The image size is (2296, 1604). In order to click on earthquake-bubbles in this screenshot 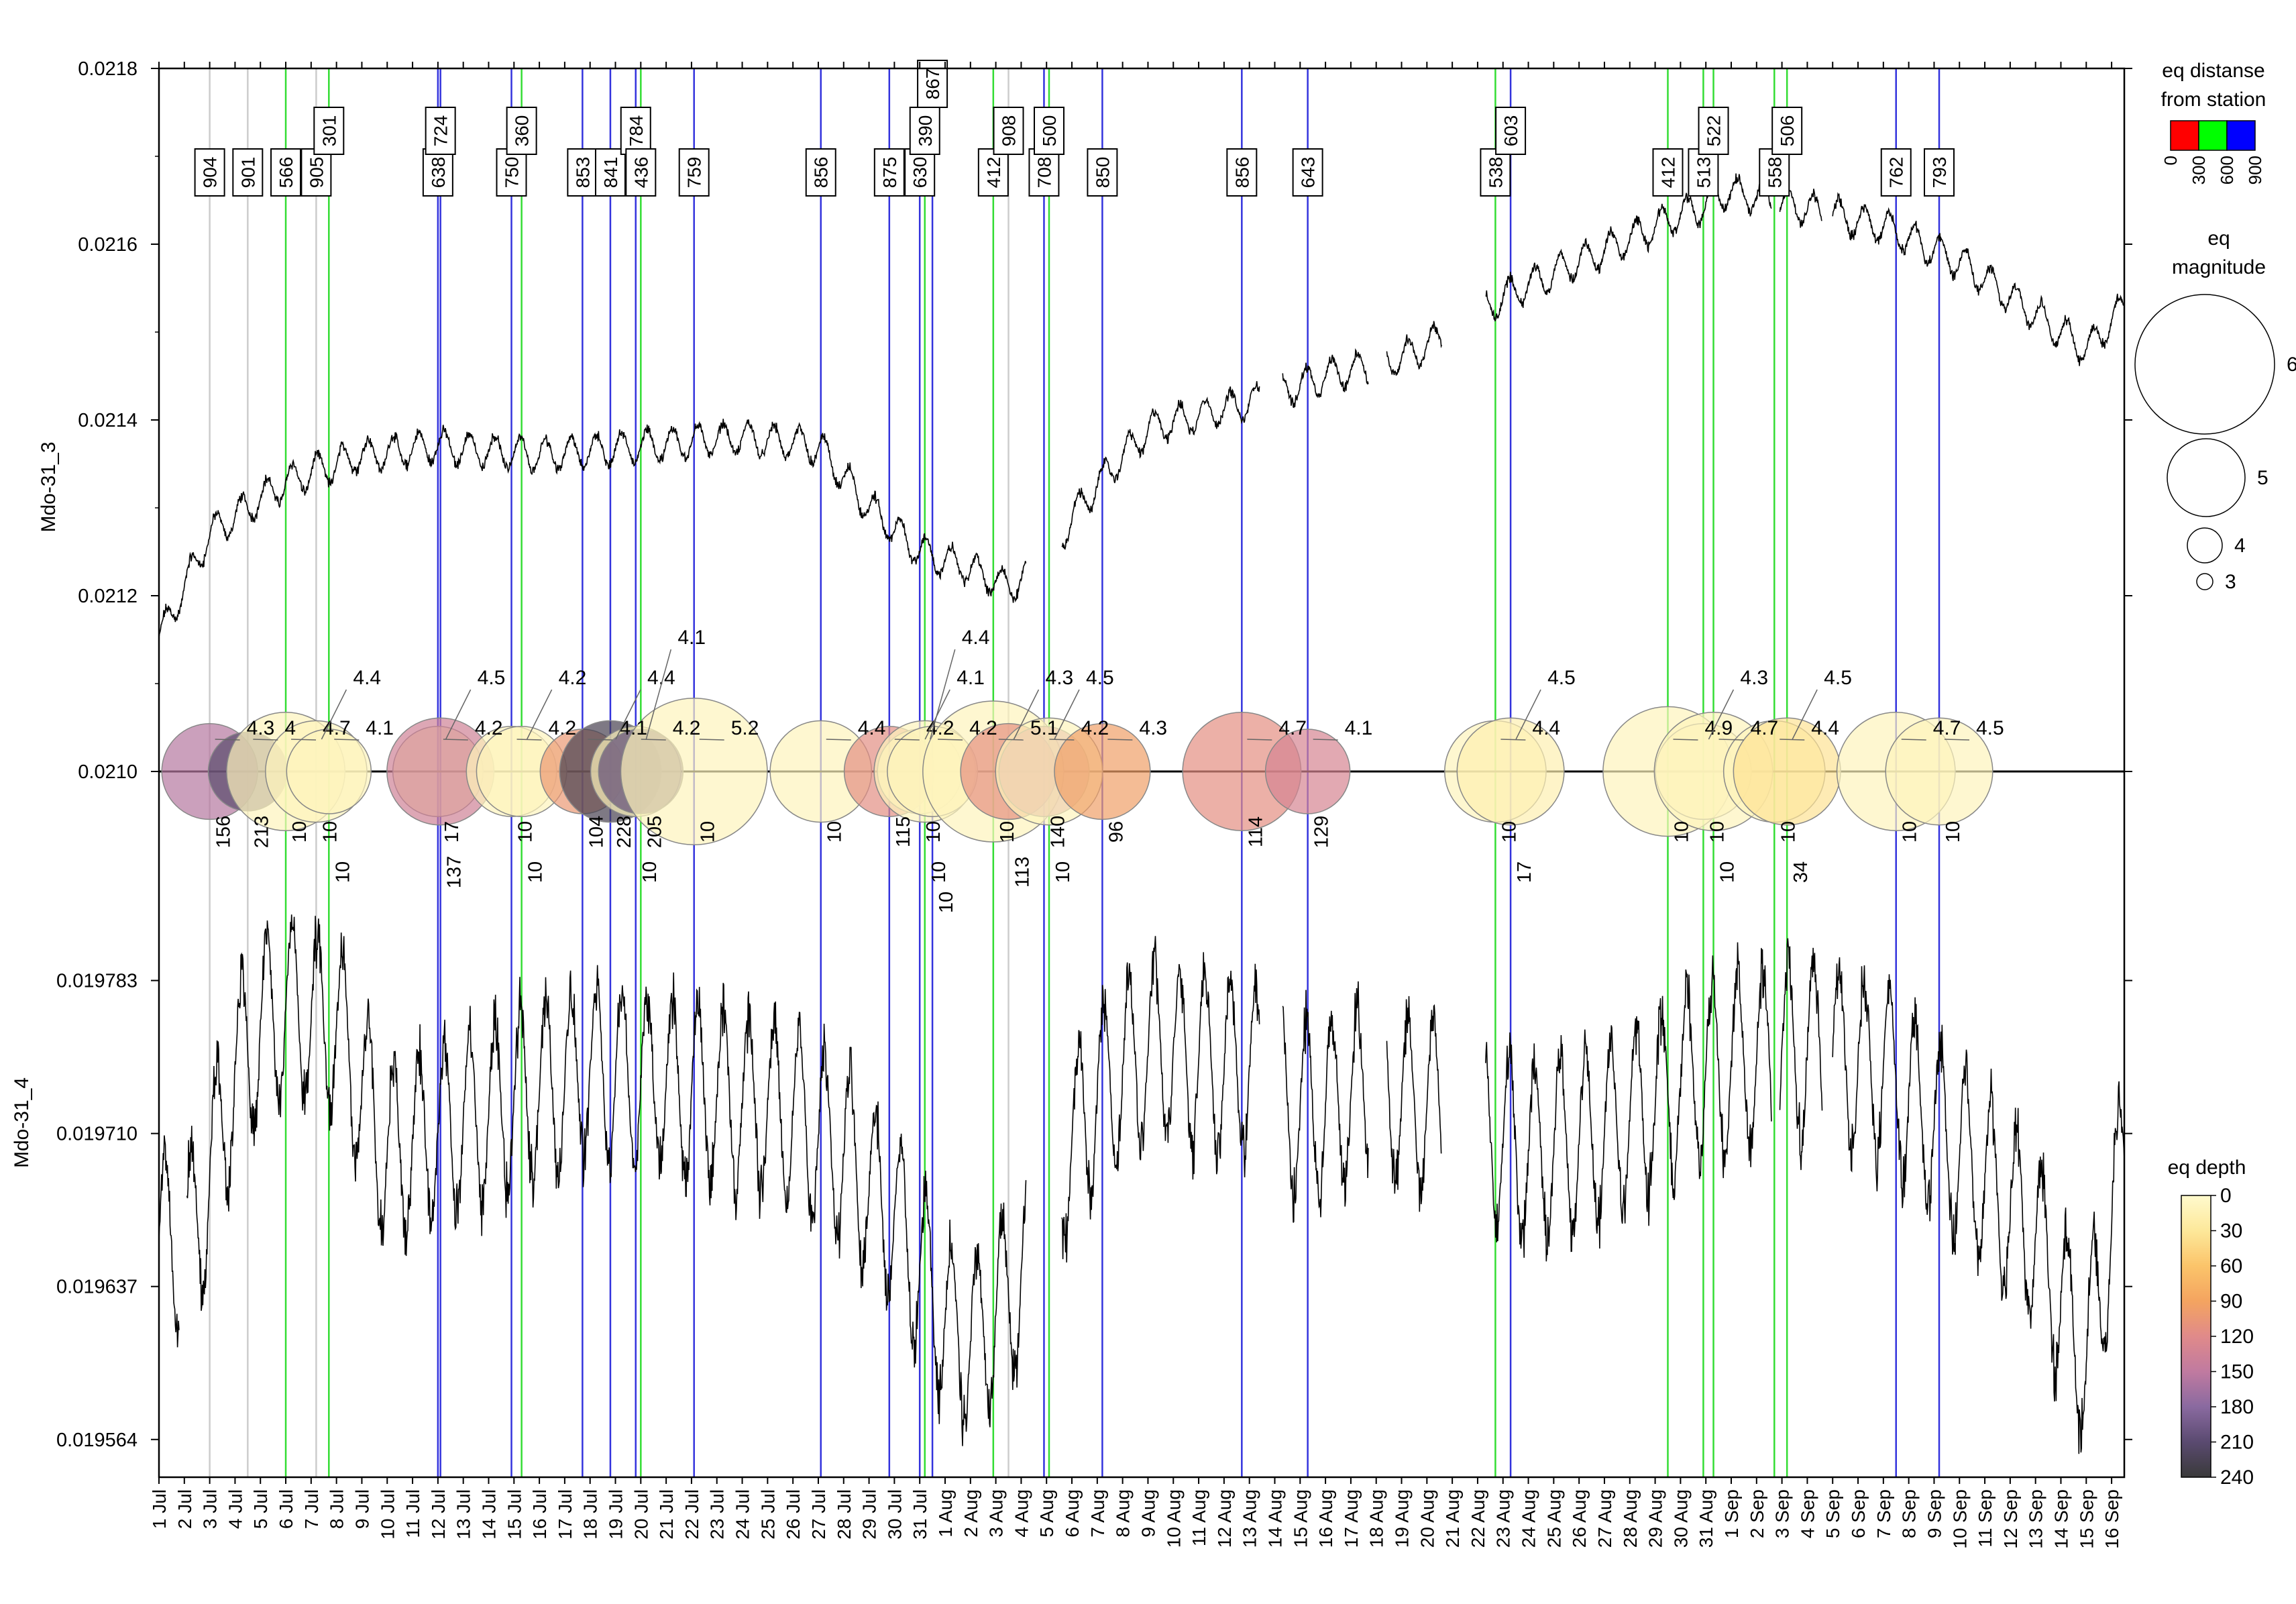, I will do `click(1077, 772)`.